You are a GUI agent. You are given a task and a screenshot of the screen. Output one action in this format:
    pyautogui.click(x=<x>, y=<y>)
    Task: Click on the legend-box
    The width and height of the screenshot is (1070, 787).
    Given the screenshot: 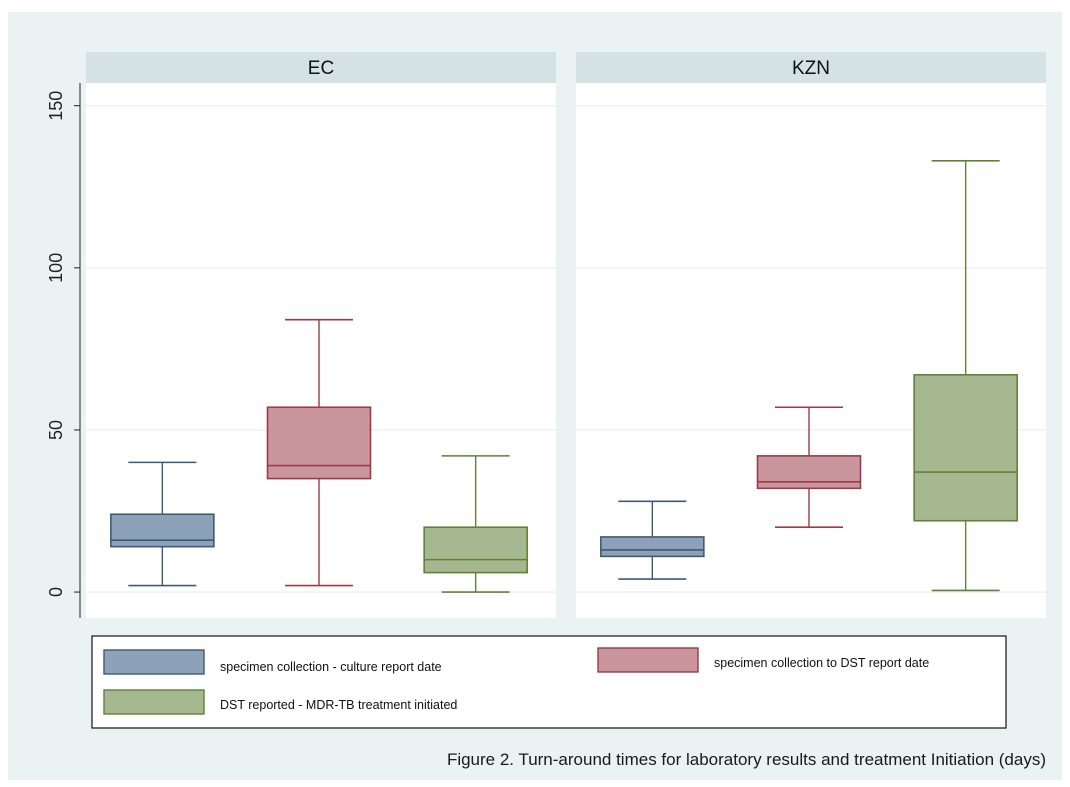 What is the action you would take?
    pyautogui.click(x=549, y=682)
    